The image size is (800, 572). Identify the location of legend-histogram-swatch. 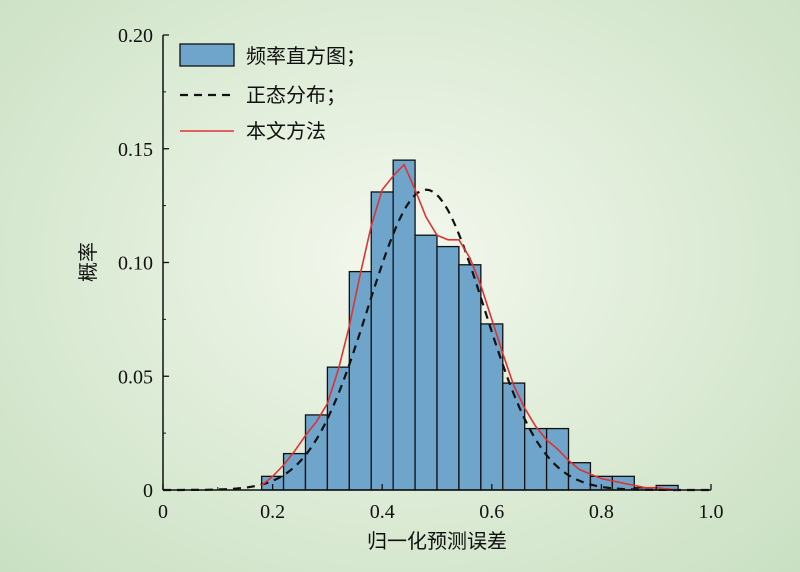
(207, 55).